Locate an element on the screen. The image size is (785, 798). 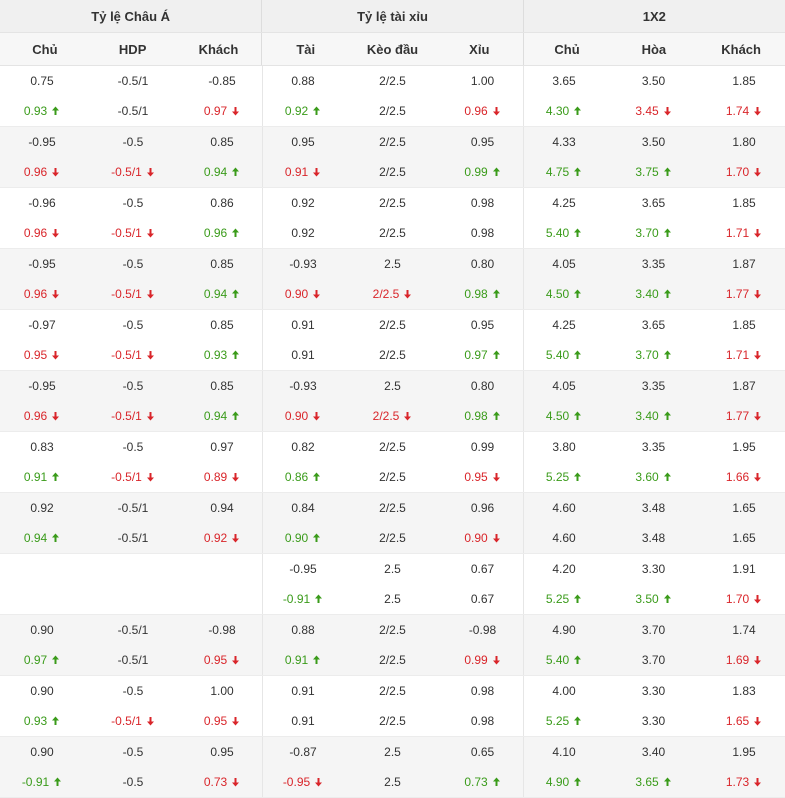
live-odds-row: 0.97 -0.5/1 0.95 0.91 2/2.5 0.99 5.40 3.70 1.69 is located at coordinates (392, 660).